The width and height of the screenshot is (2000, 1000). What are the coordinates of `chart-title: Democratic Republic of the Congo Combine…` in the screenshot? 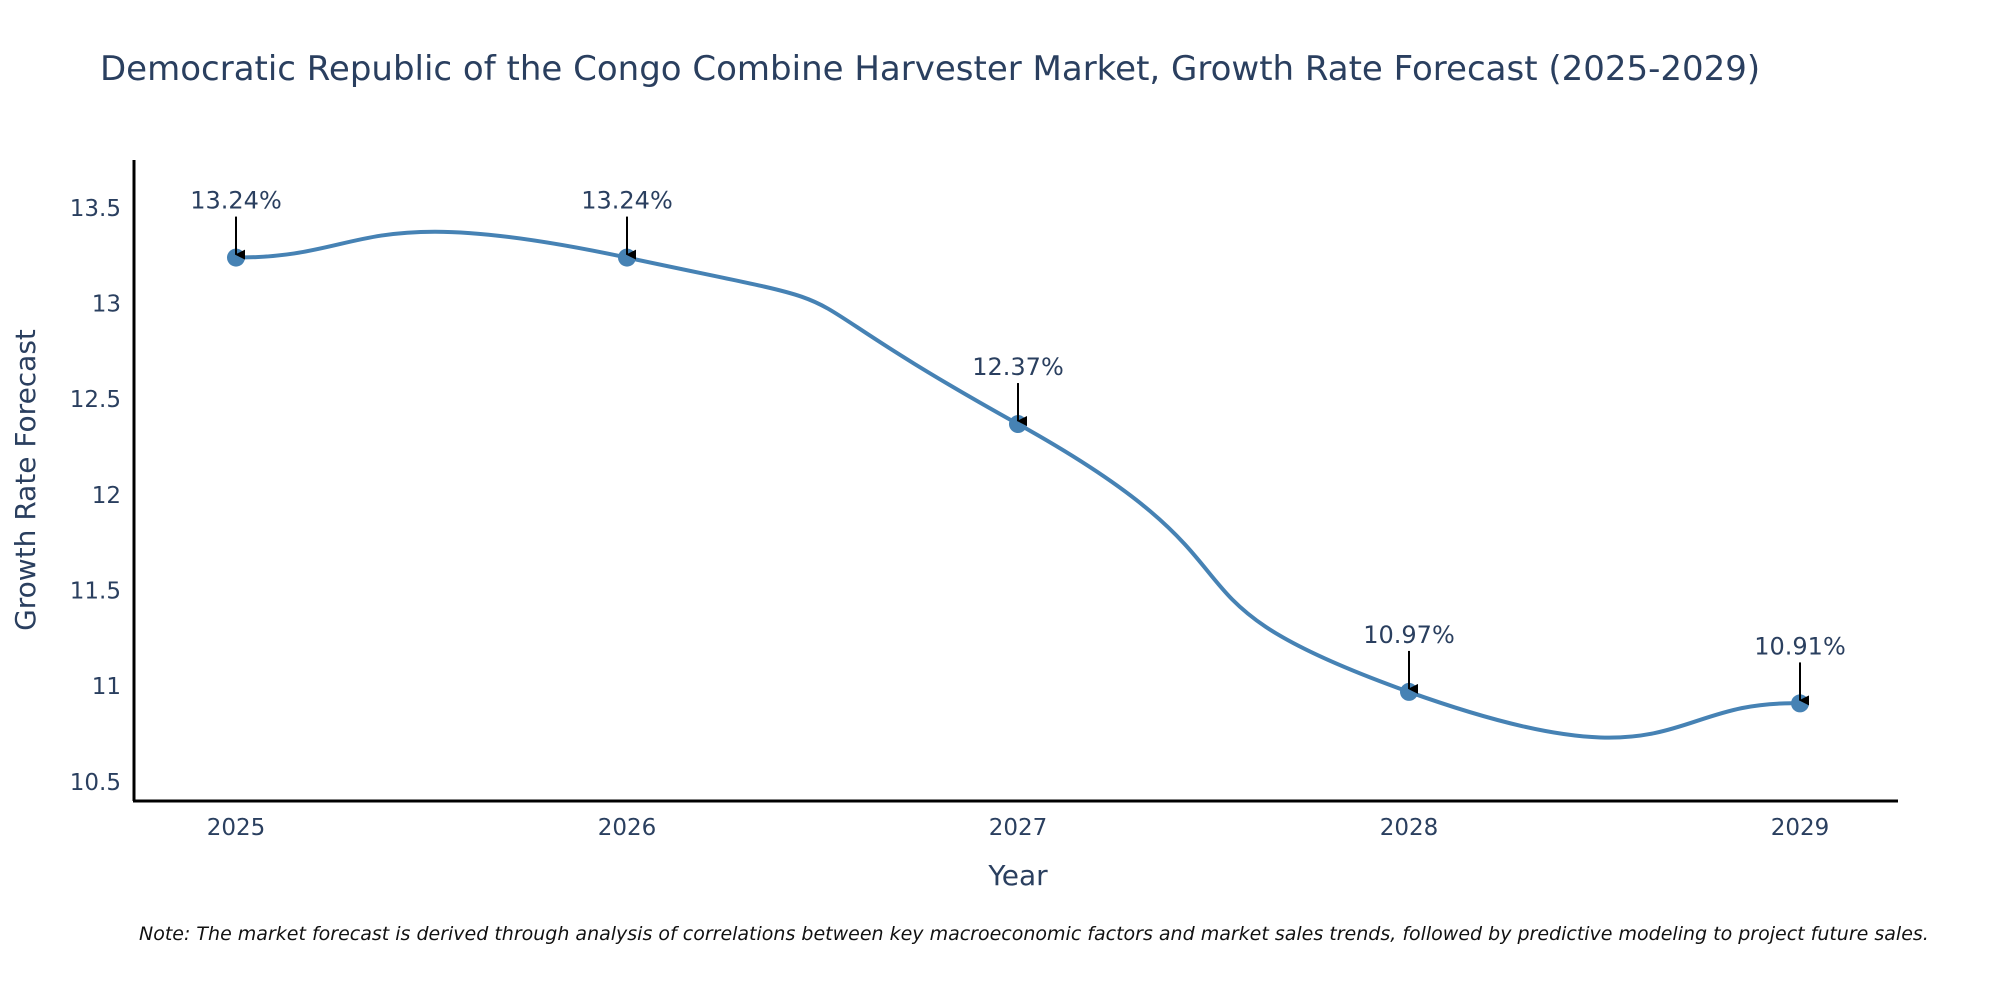 It's located at (930, 69).